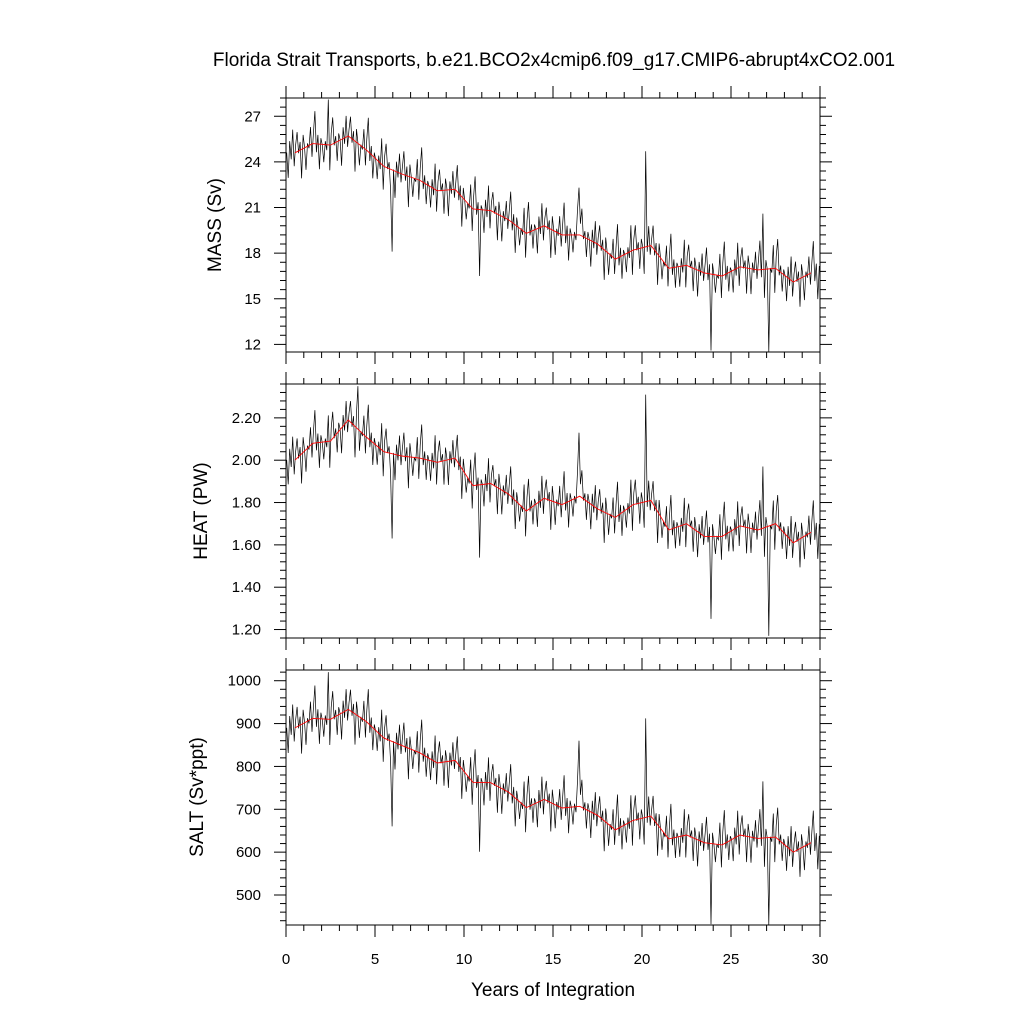 This screenshot has width=1024, height=1024. I want to click on x-tick-label: 20, so click(642, 959).